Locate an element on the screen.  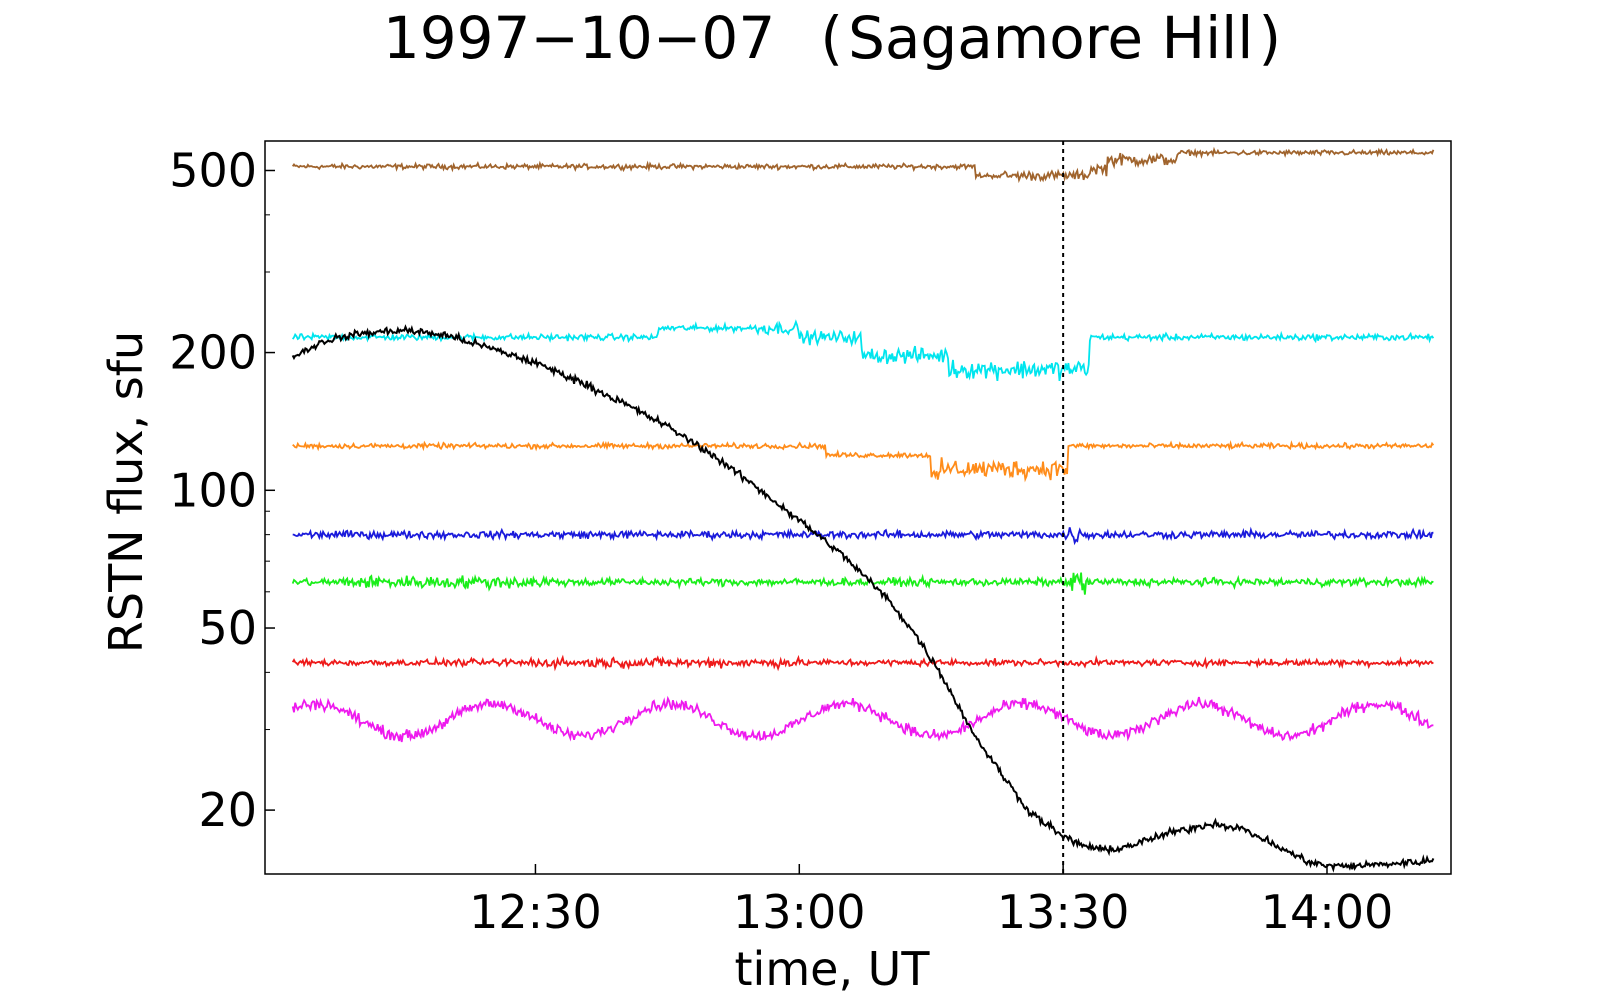
title-date: 1997−10−07 is located at coordinates (579, 38).